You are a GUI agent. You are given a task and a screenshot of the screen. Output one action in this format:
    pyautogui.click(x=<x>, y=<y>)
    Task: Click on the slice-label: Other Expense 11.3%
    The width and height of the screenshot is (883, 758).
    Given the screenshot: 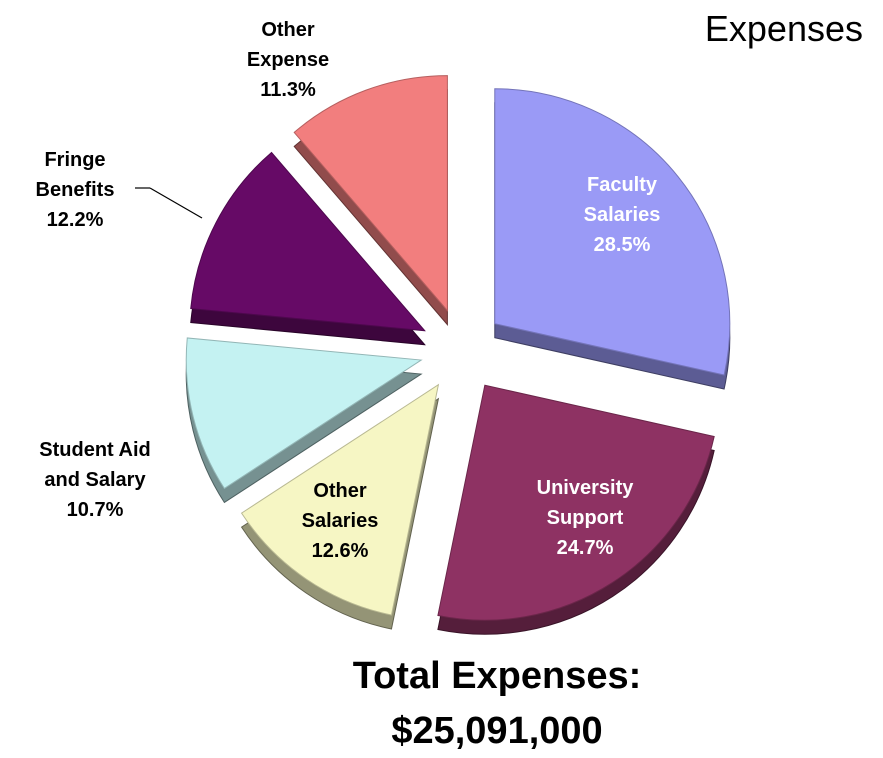 What is the action you would take?
    pyautogui.click(x=288, y=60)
    